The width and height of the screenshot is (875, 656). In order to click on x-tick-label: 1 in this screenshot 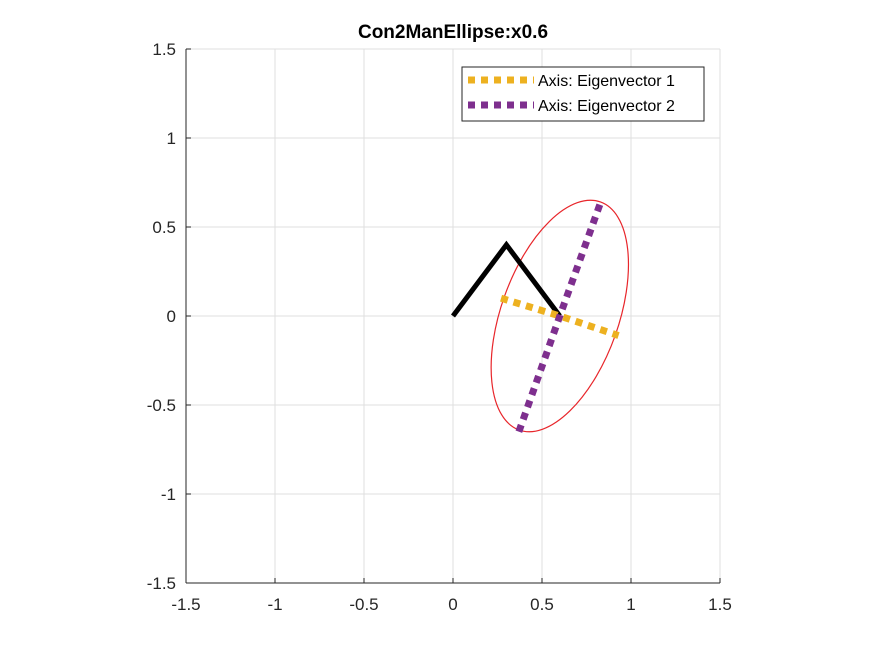, I will do `click(630, 604)`.